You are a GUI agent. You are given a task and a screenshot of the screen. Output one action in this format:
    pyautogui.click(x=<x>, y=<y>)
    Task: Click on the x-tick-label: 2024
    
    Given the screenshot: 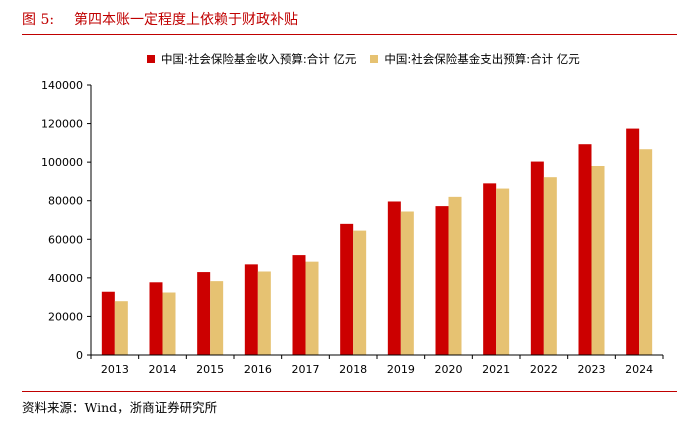 What is the action you would take?
    pyautogui.click(x=639, y=369)
    